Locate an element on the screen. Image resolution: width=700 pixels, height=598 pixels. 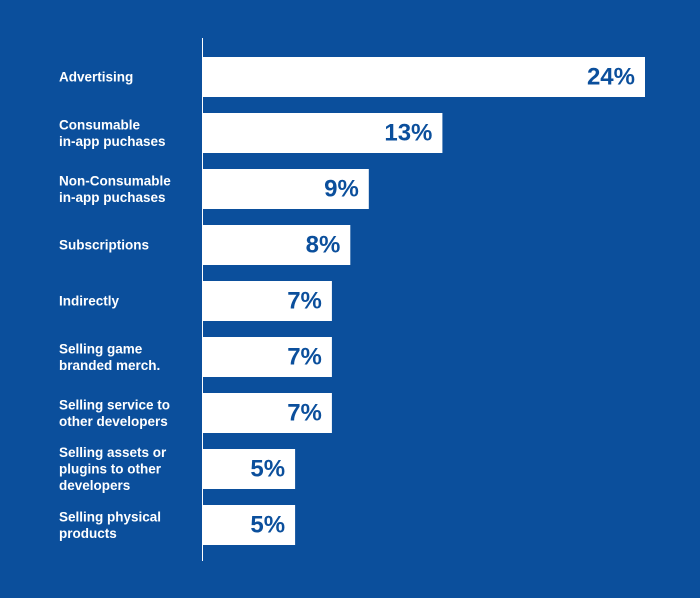
category-label-line: developers is located at coordinates (94, 485).